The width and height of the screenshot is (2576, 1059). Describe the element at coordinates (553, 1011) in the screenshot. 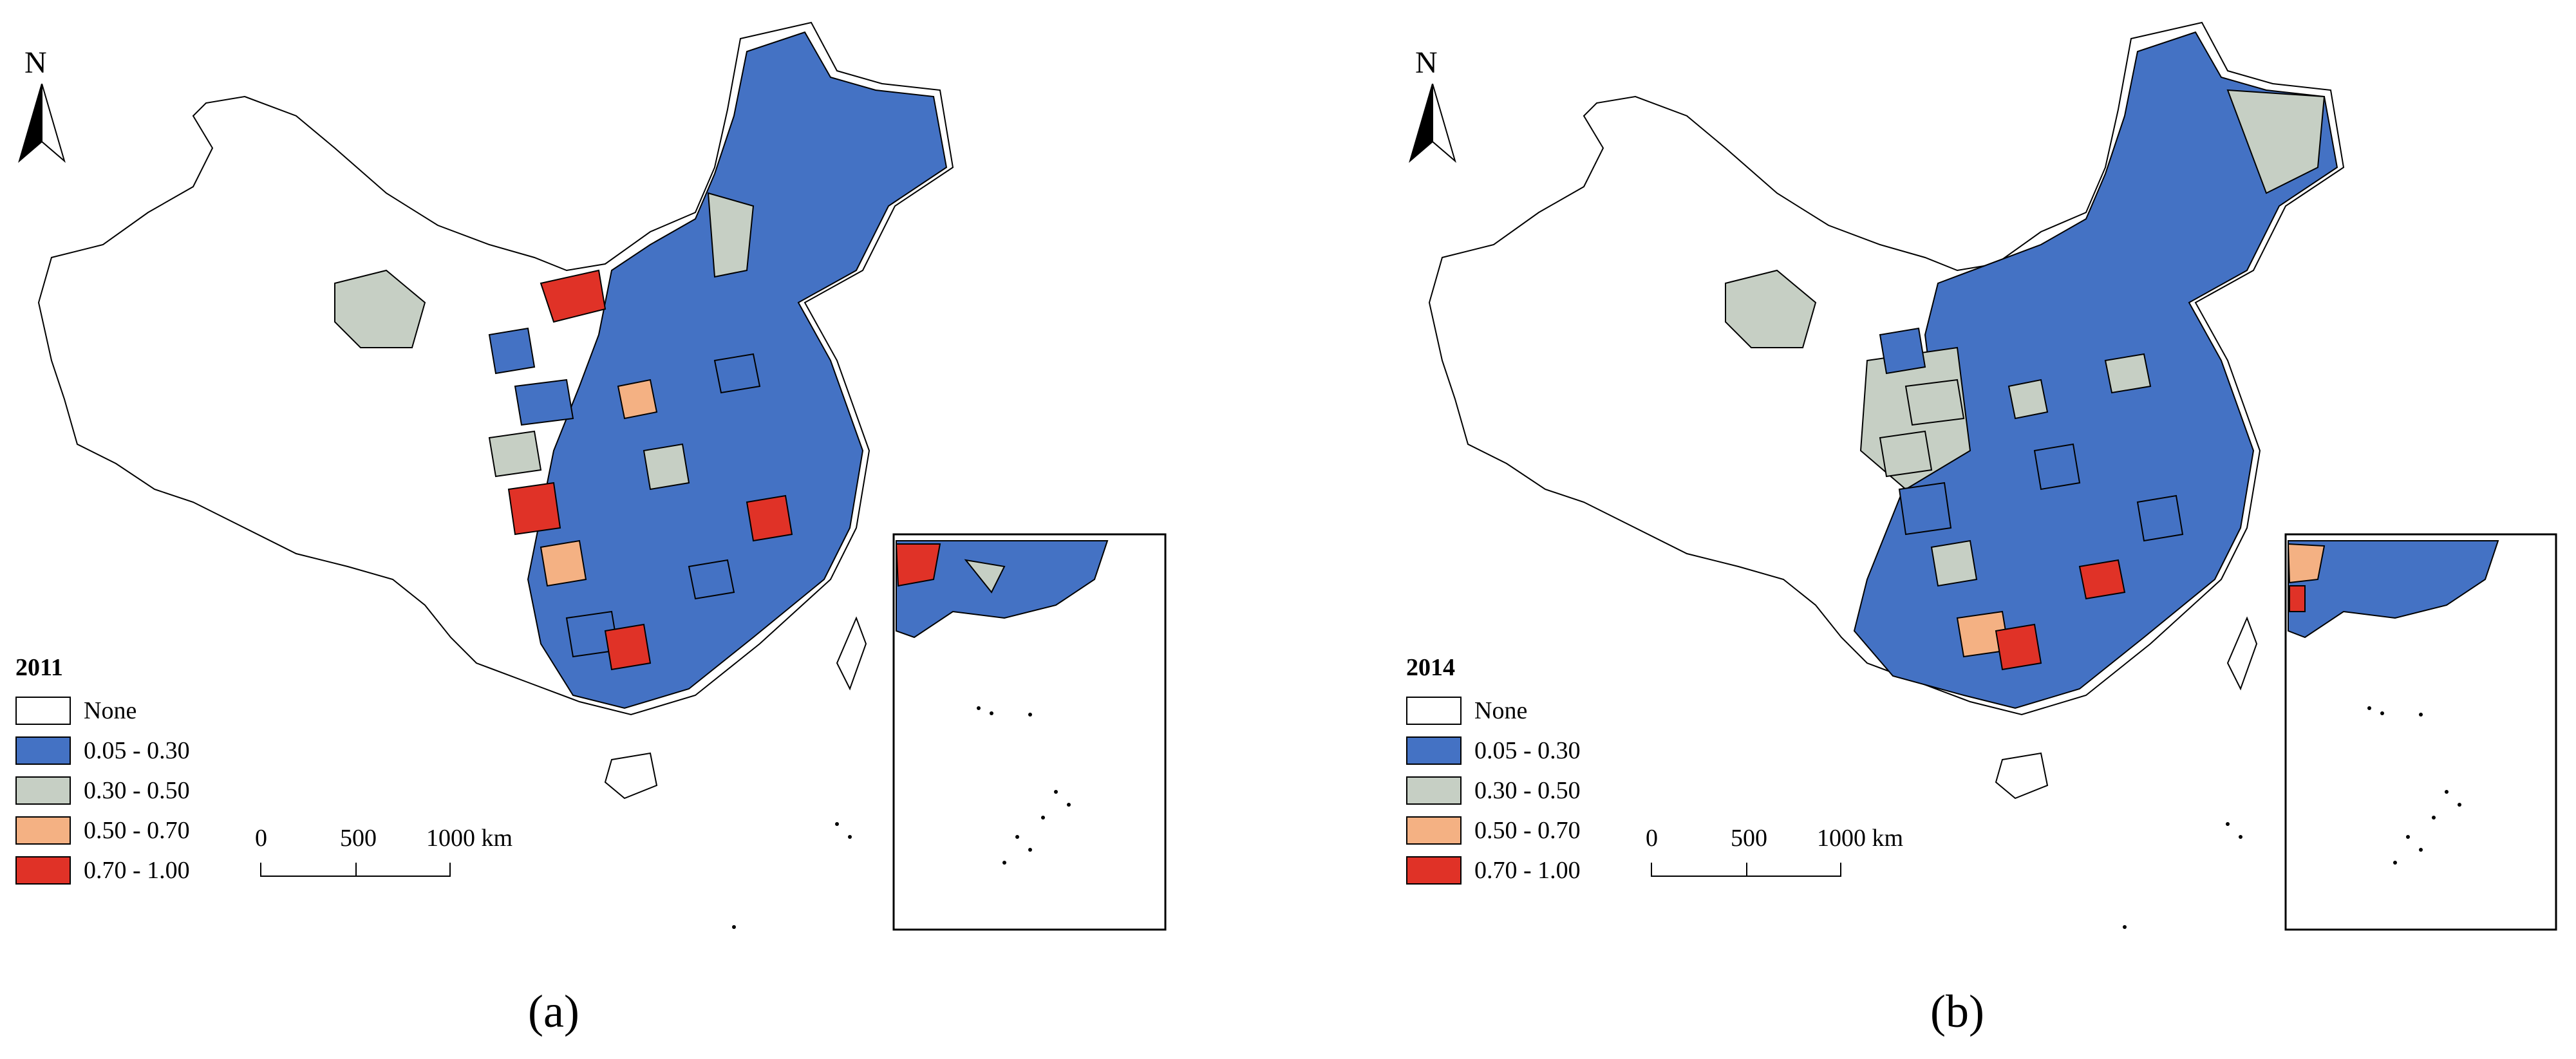

I see `panel-caption-a: (a)` at that location.